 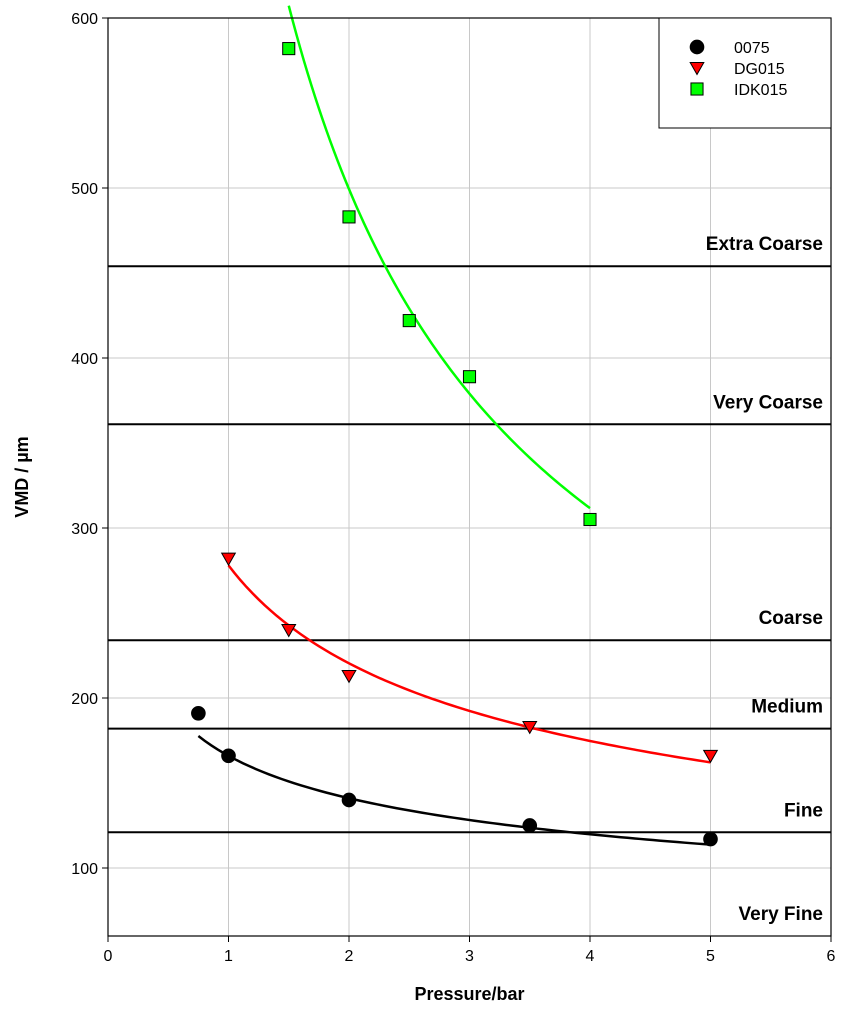 What do you see at coordinates (228, 956) in the screenshot?
I see `x-tick-label: 1` at bounding box center [228, 956].